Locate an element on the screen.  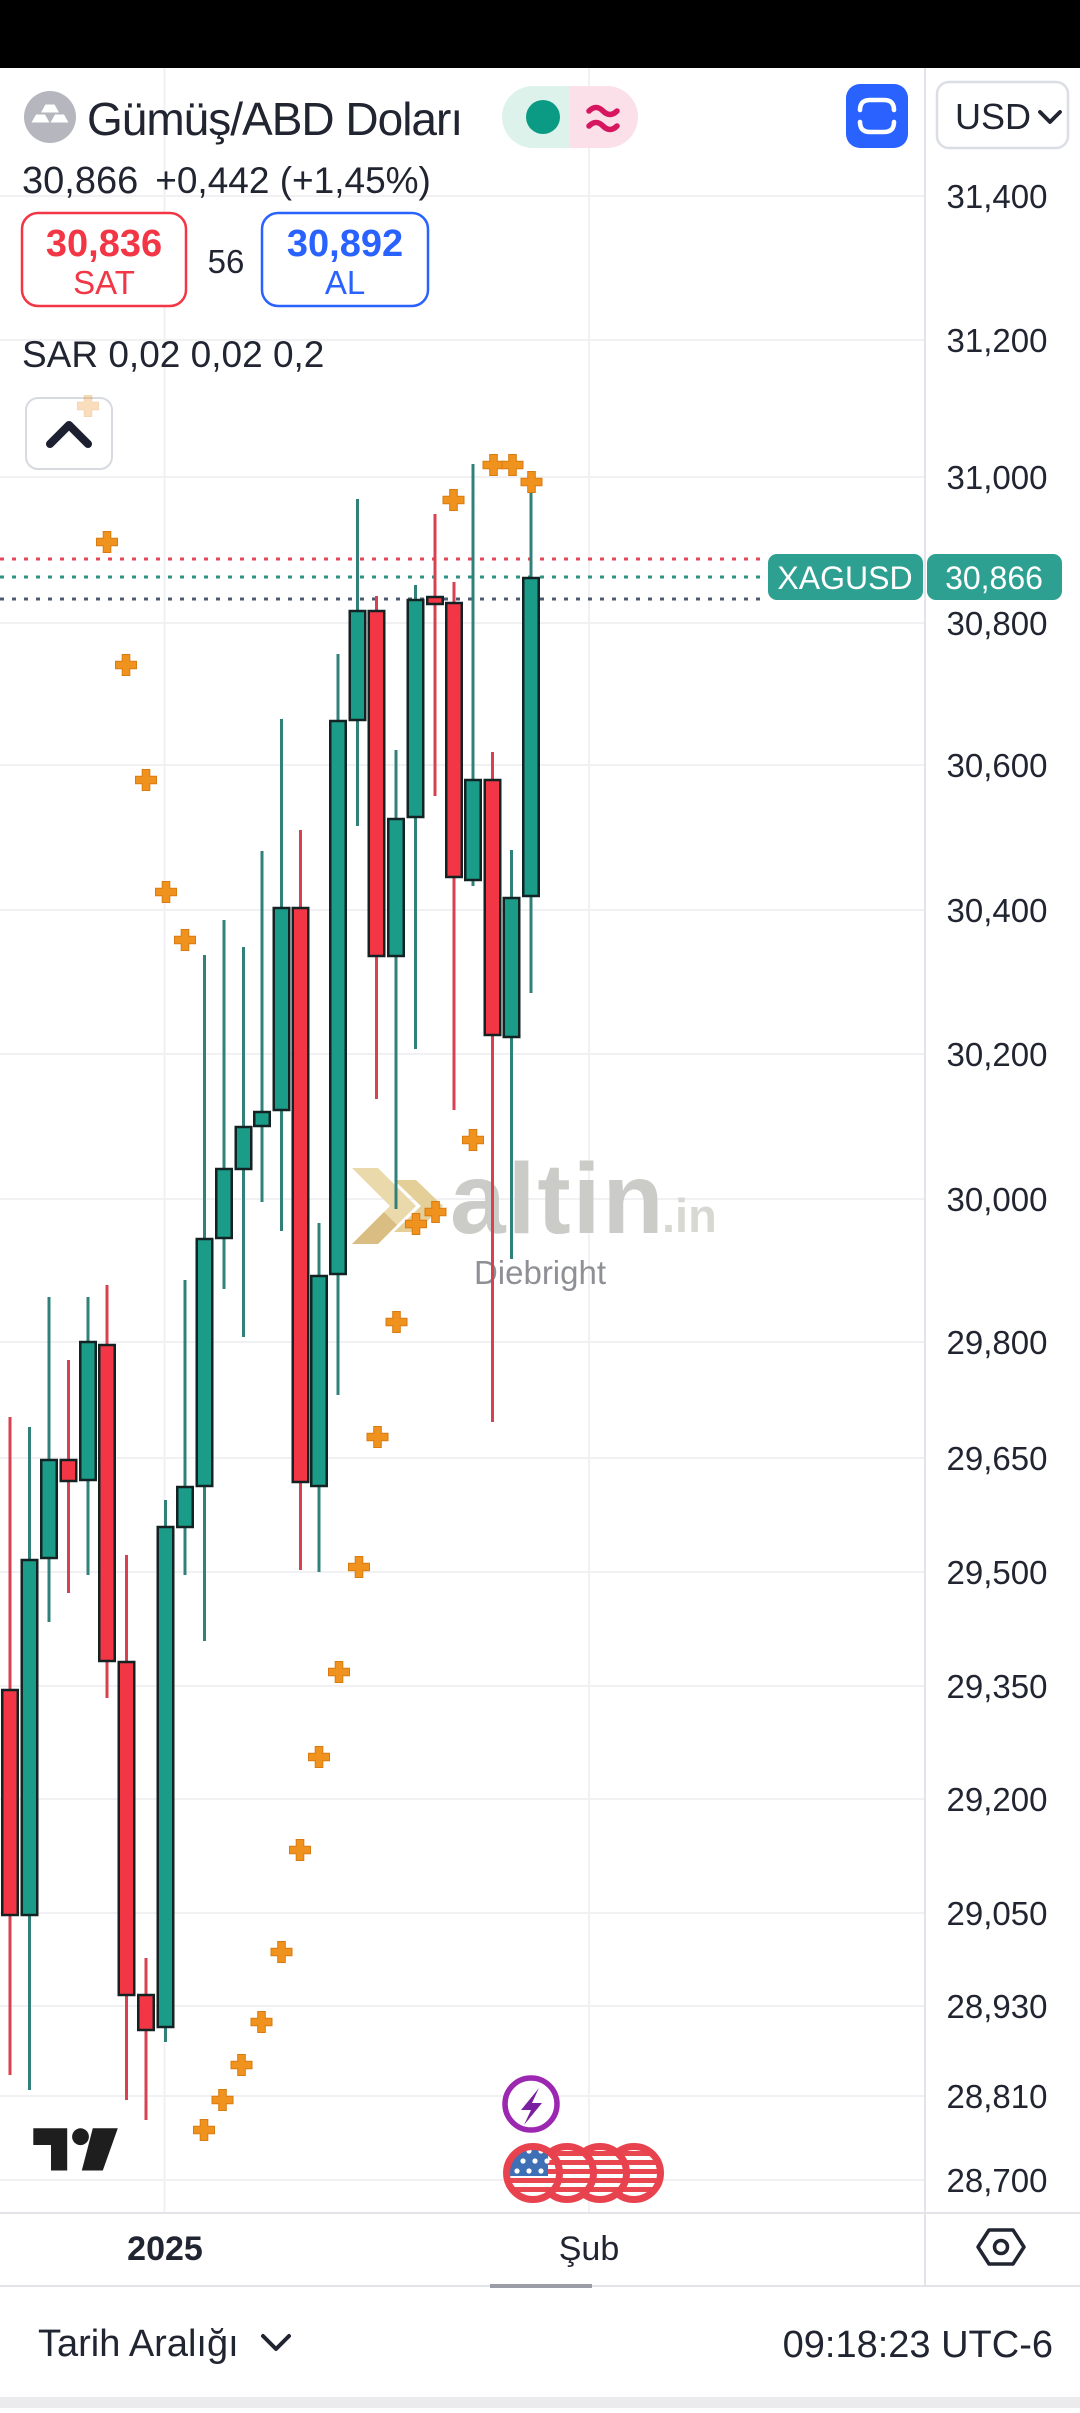
svg-text: 29,500 is located at coordinates (997, 1572).